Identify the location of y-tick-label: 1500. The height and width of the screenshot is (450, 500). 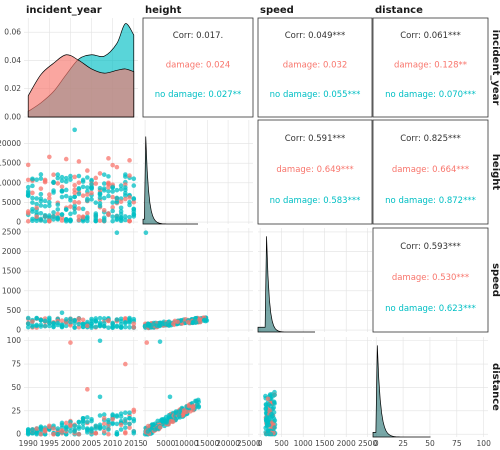
(11, 271).